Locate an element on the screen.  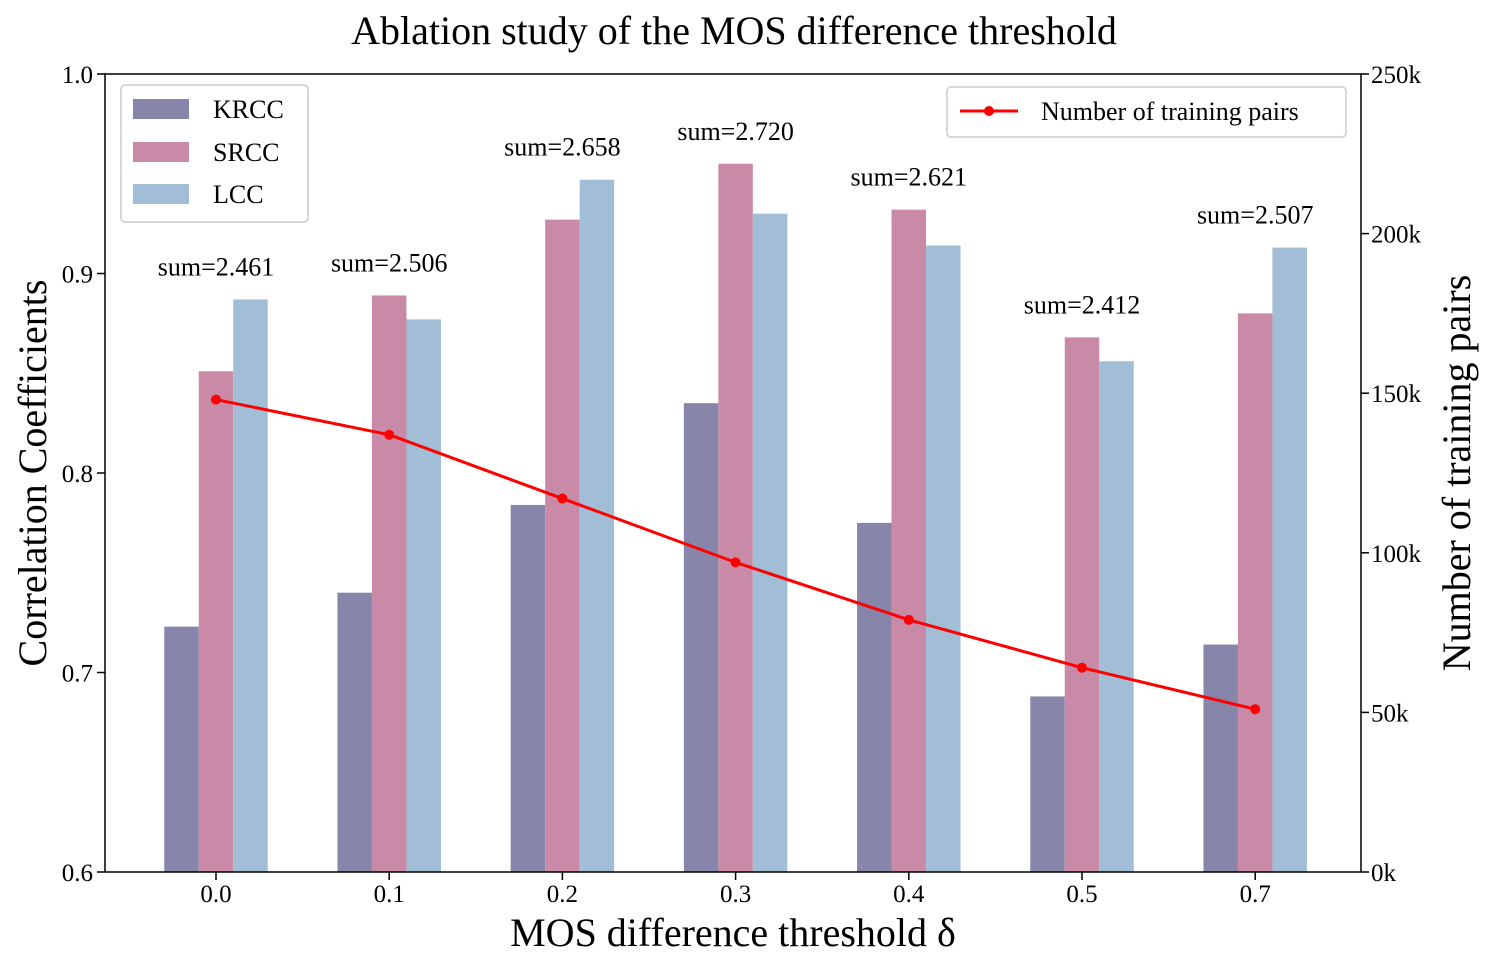
legend-right-frame is located at coordinates (1146, 112).